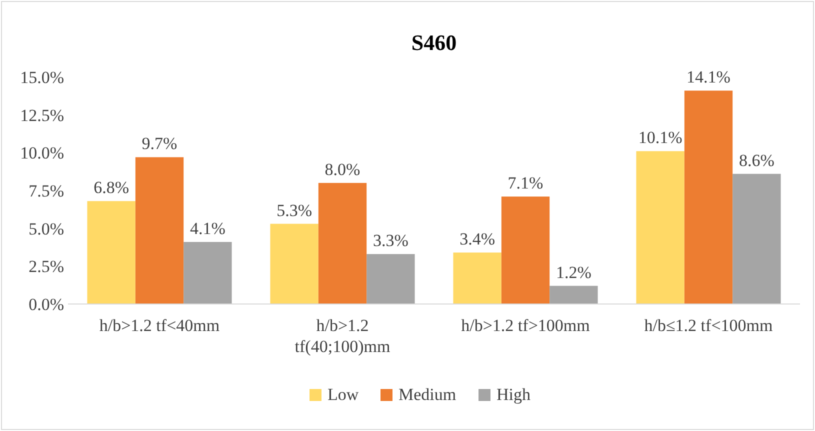  What do you see at coordinates (159, 325) in the screenshot?
I see `x-tick-label: h/b>1.2 tf<40mm` at bounding box center [159, 325].